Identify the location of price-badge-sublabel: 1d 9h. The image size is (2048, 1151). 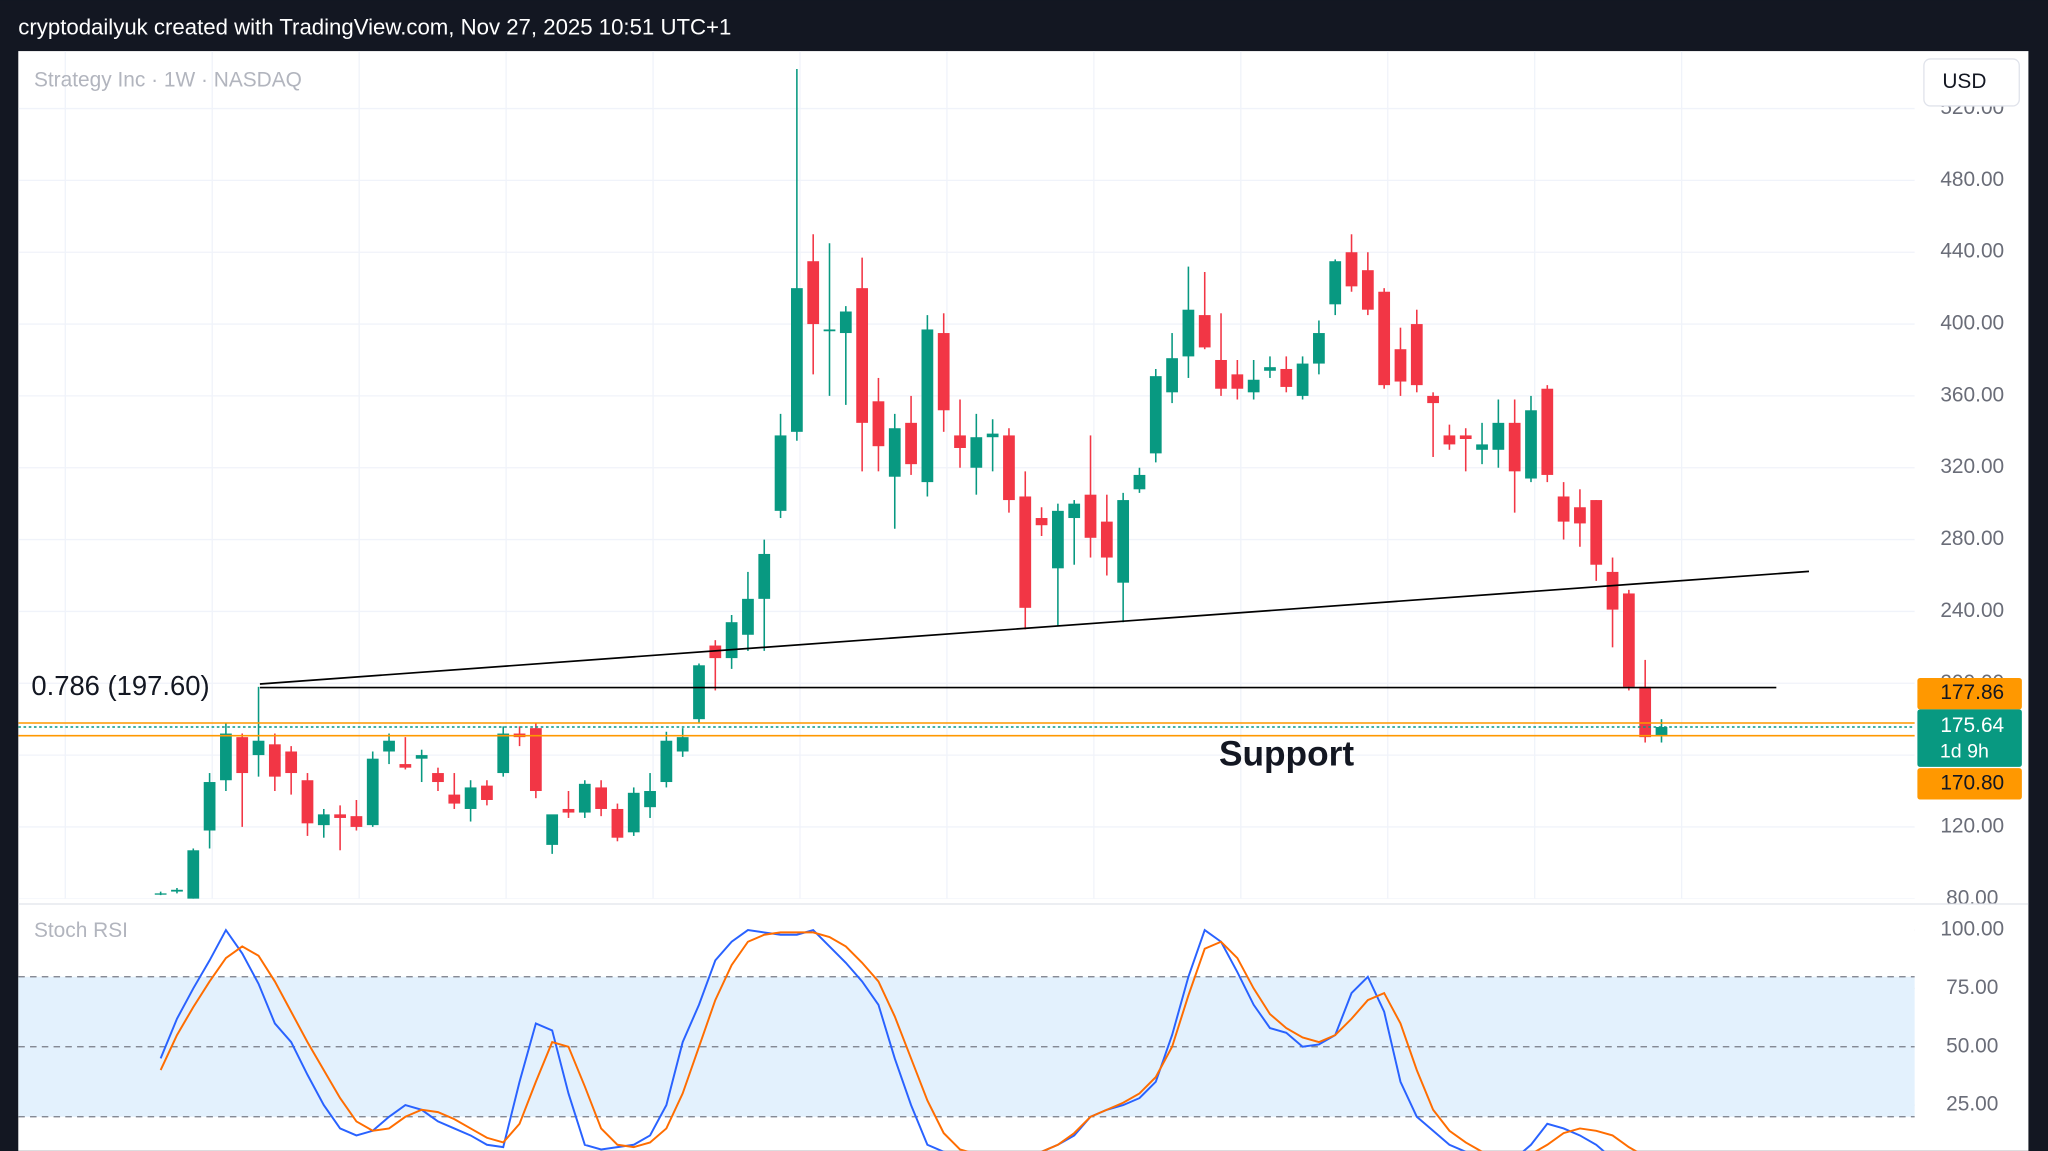
(1964, 752).